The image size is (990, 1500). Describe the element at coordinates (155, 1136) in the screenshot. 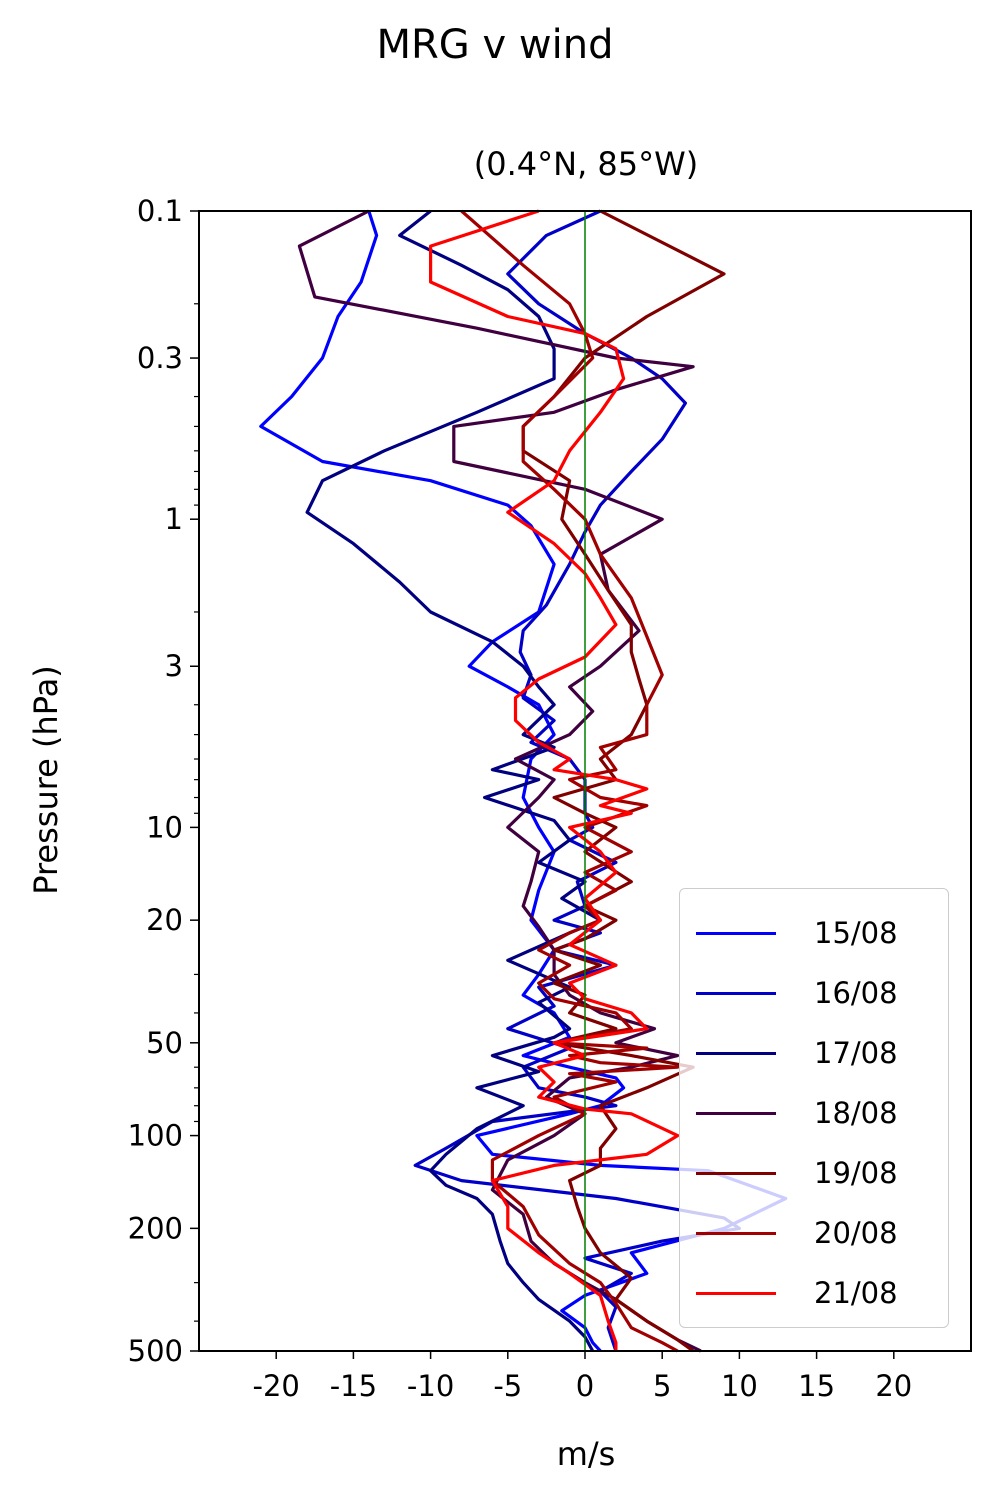

I see `y-tick-label: 100` at that location.